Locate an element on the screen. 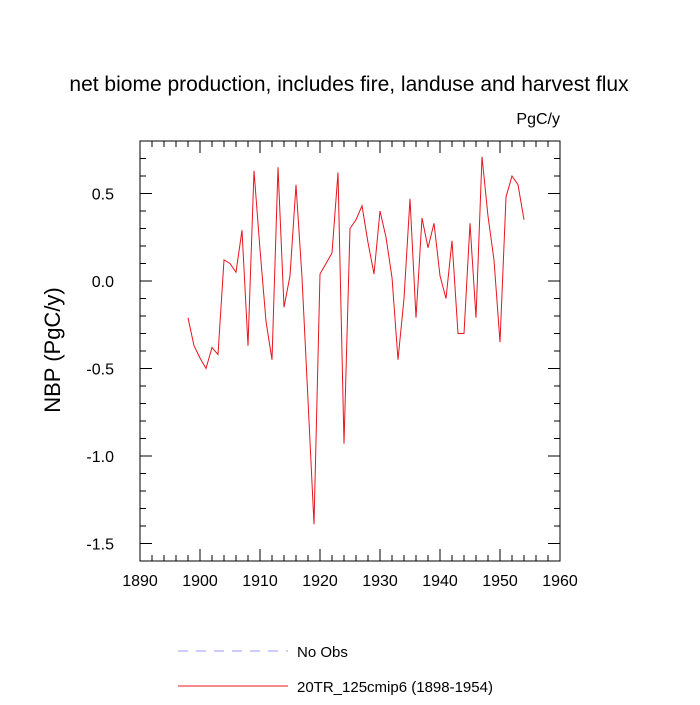  y-tick-label: 0.5 is located at coordinates (103, 195).